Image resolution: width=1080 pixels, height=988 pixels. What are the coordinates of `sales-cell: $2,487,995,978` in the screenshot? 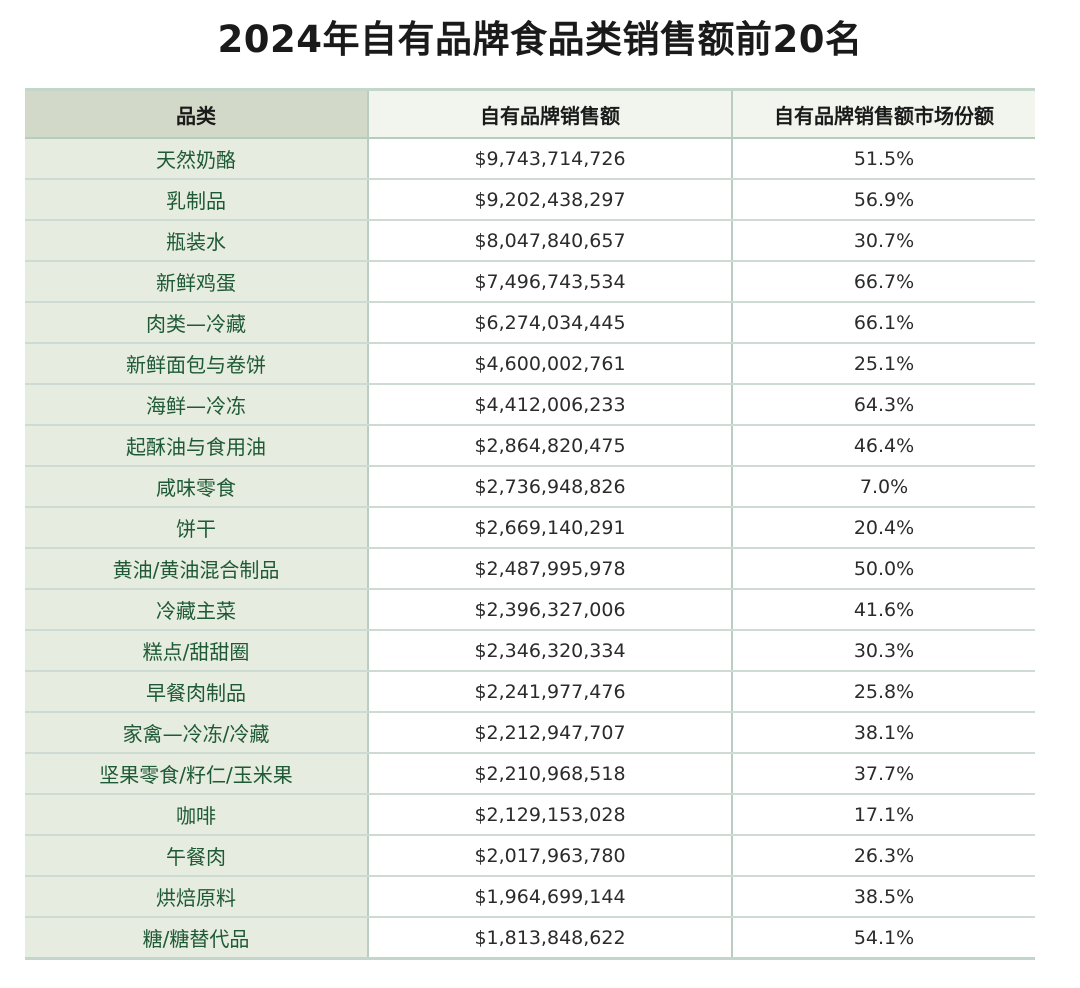 It's located at (549, 569).